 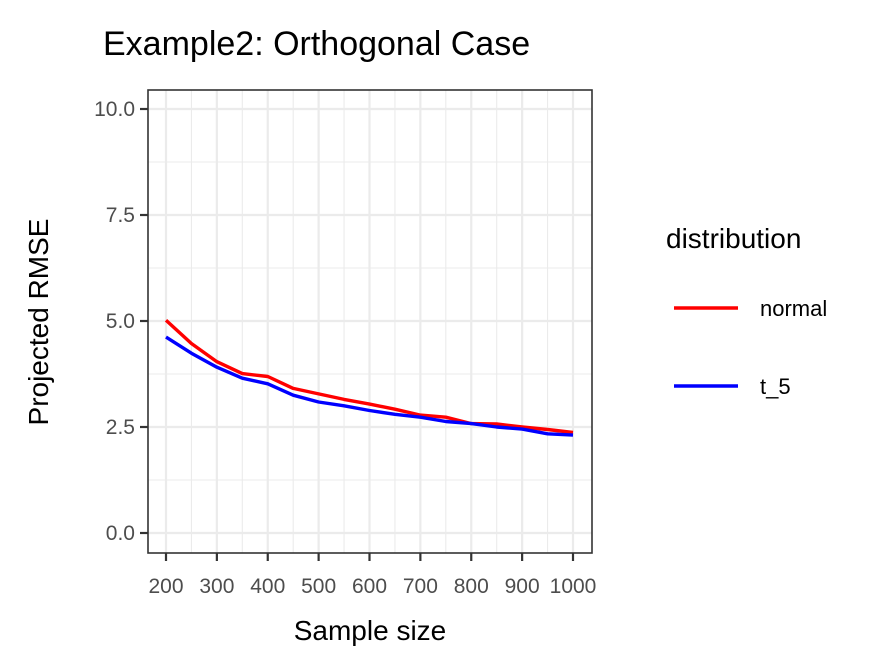 I want to click on legend-label-t_5: t_5, so click(x=775, y=386).